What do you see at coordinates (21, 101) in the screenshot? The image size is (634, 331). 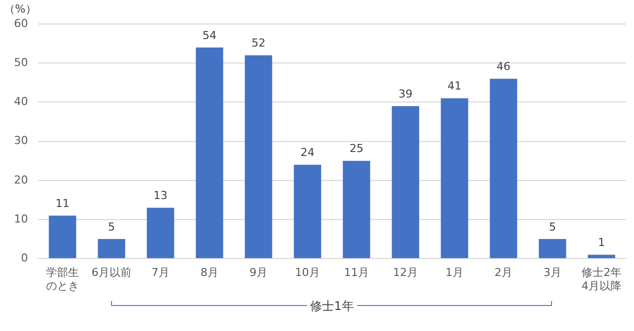 I see `y-tick-label: 40` at bounding box center [21, 101].